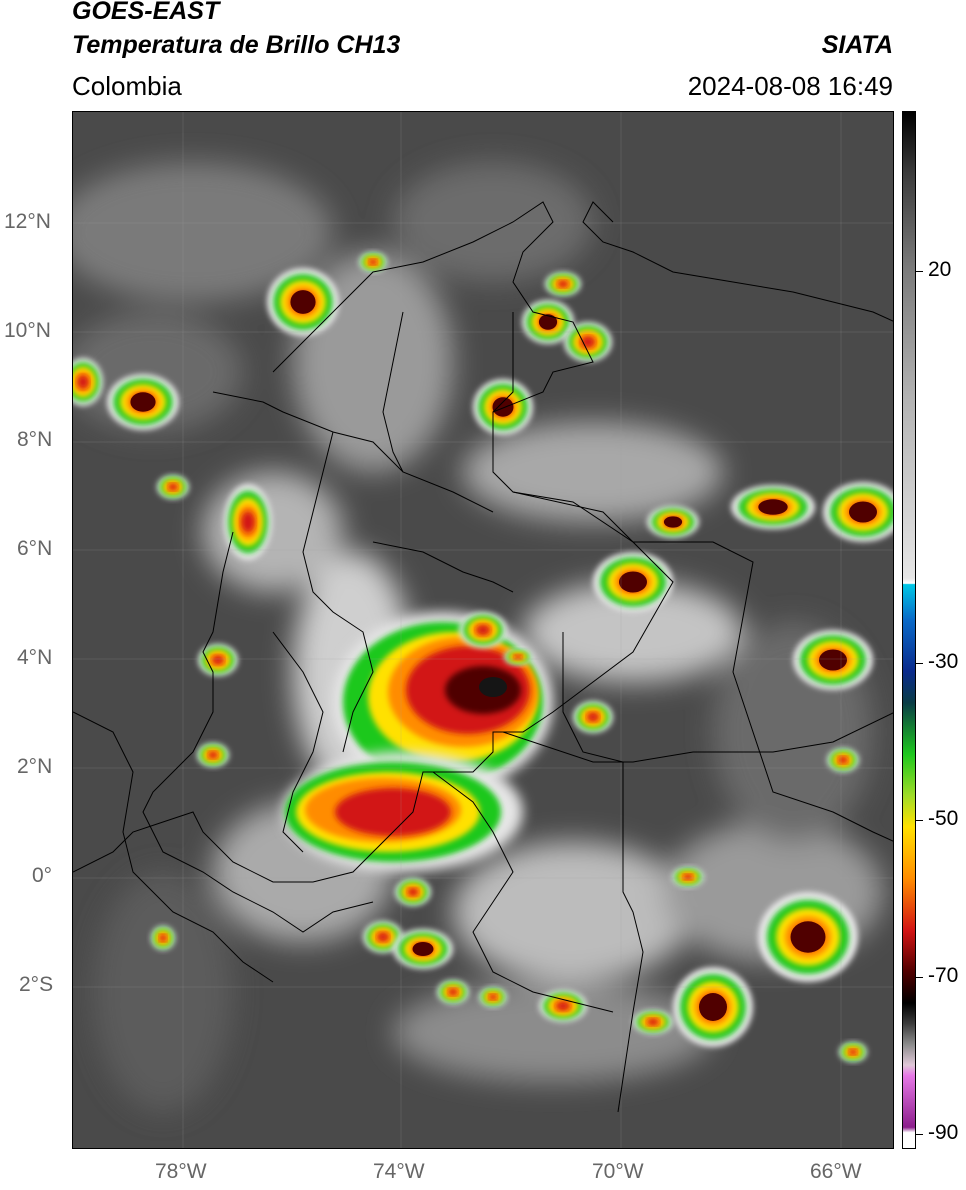  What do you see at coordinates (36, 984) in the screenshot?
I see `lat-label: 2°S` at bounding box center [36, 984].